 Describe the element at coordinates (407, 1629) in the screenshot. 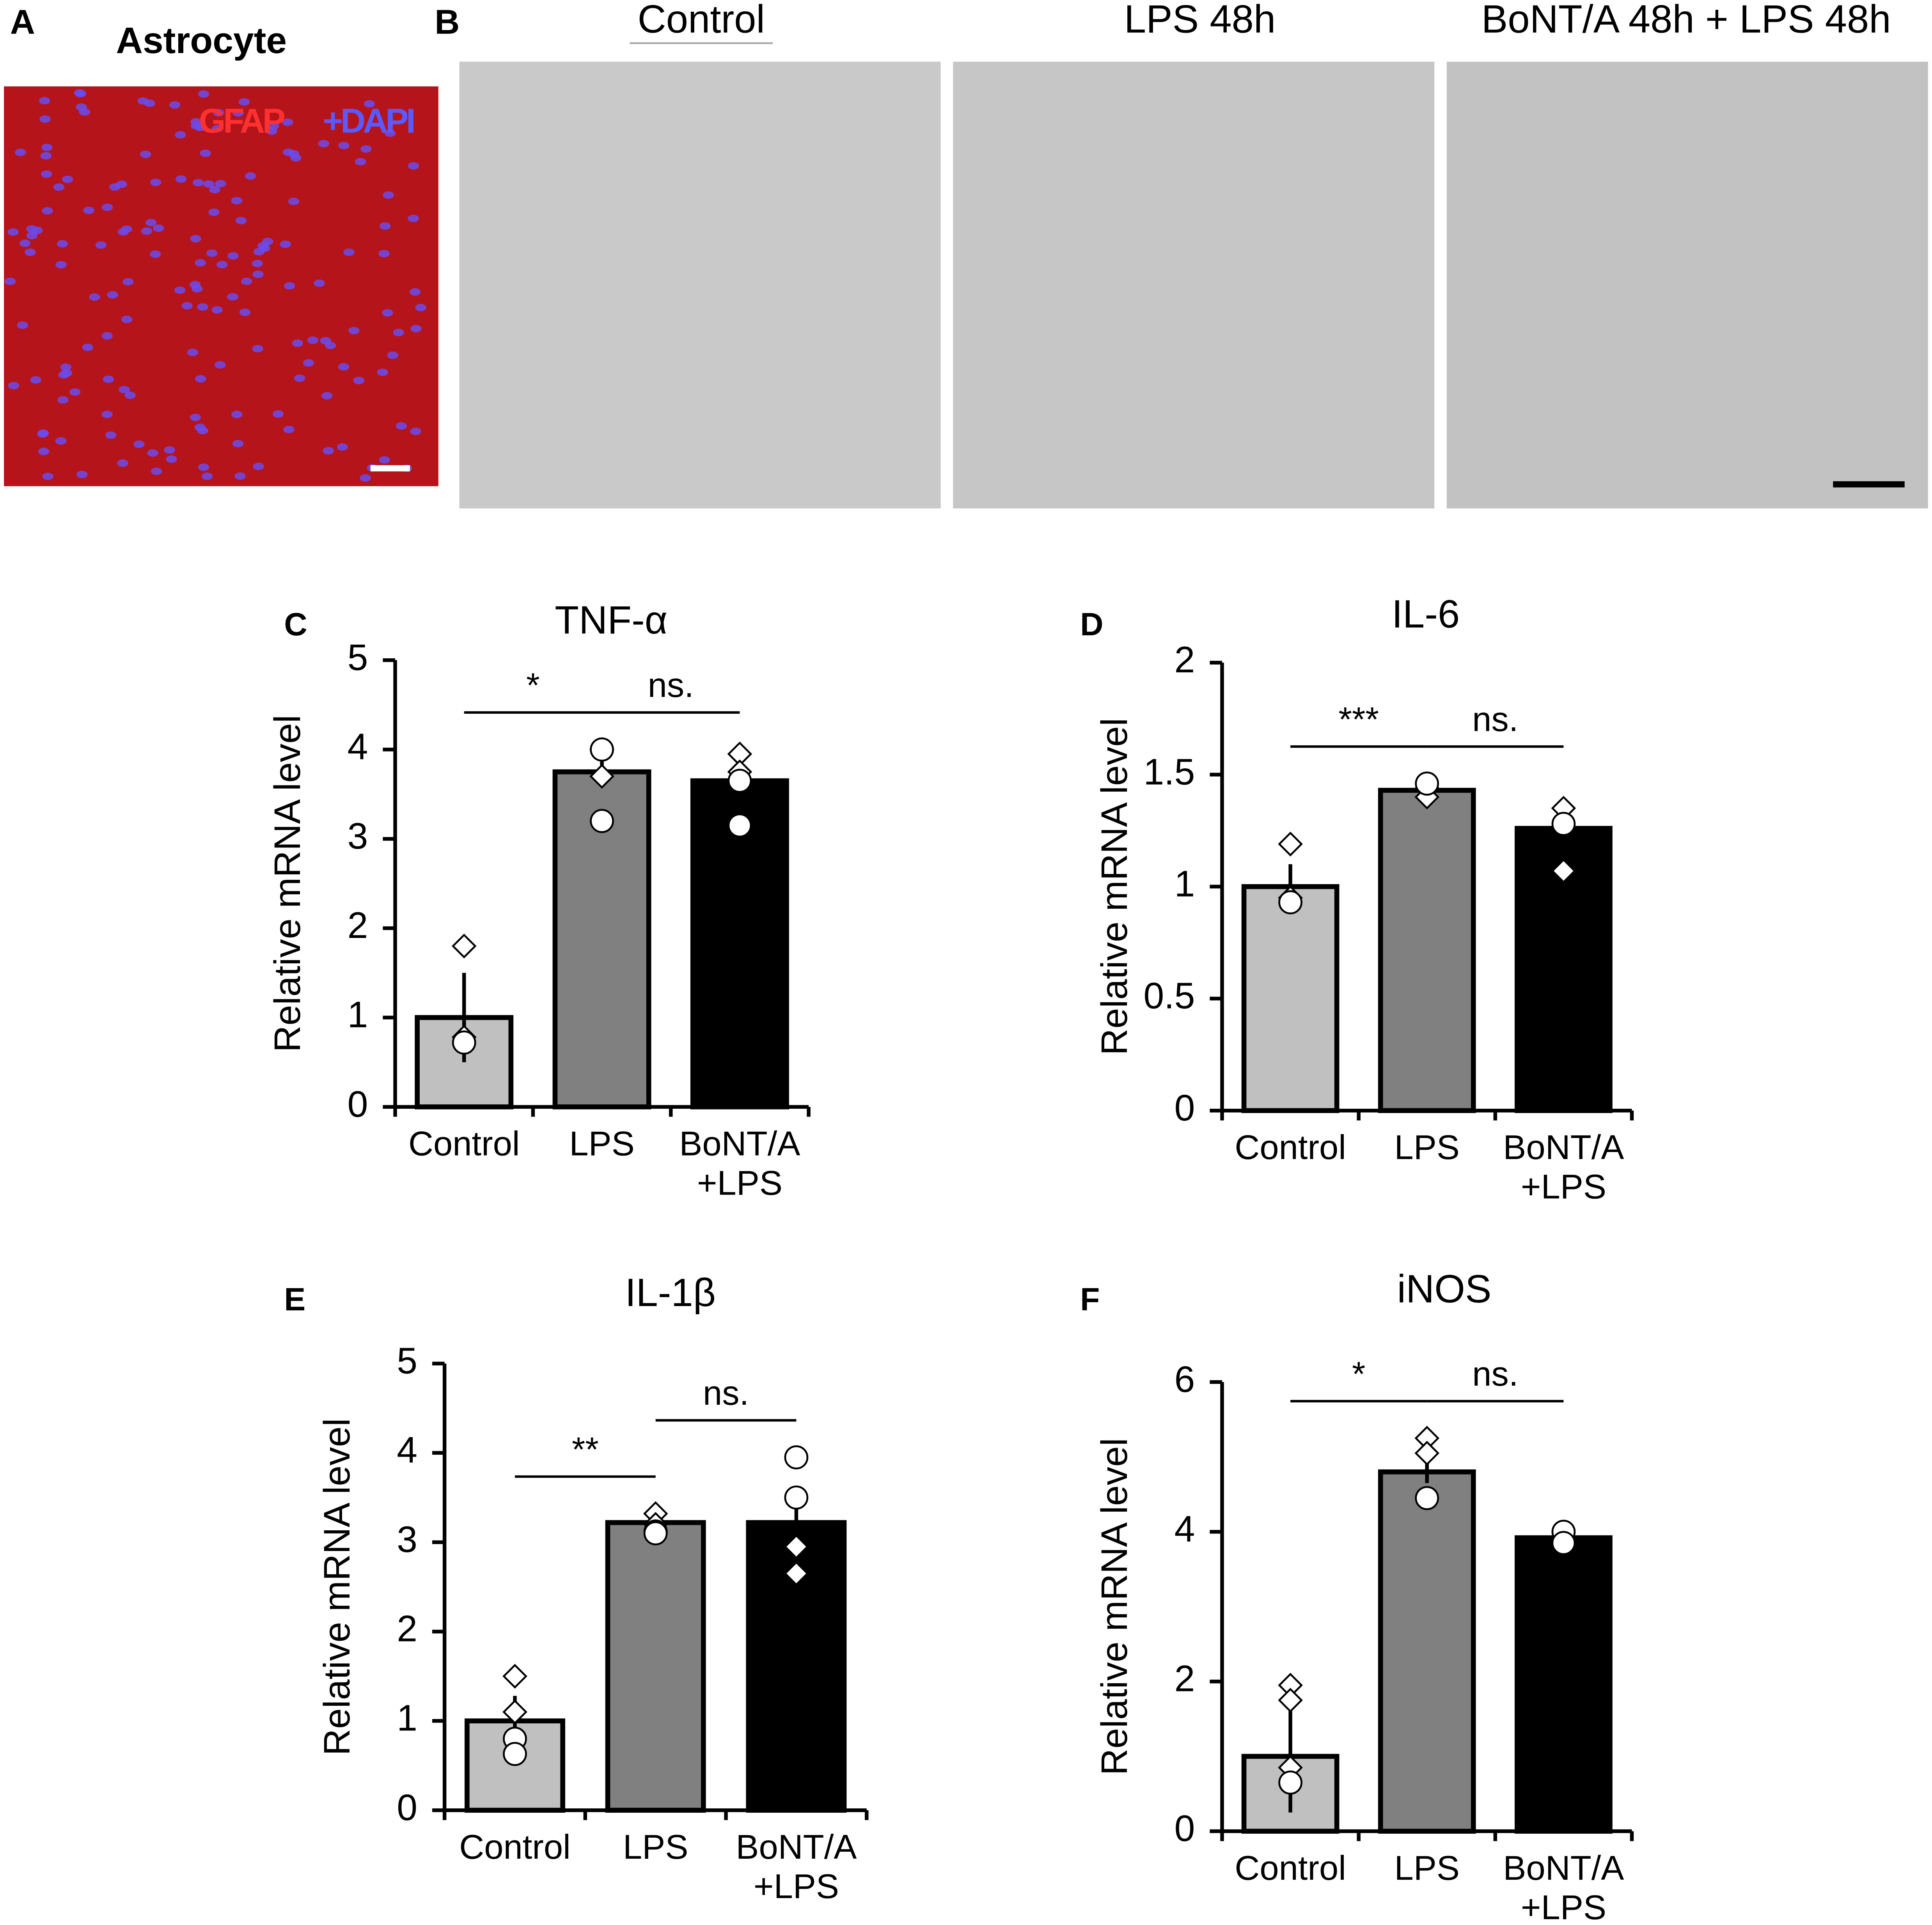

I see `y-tick-label: 2` at that location.